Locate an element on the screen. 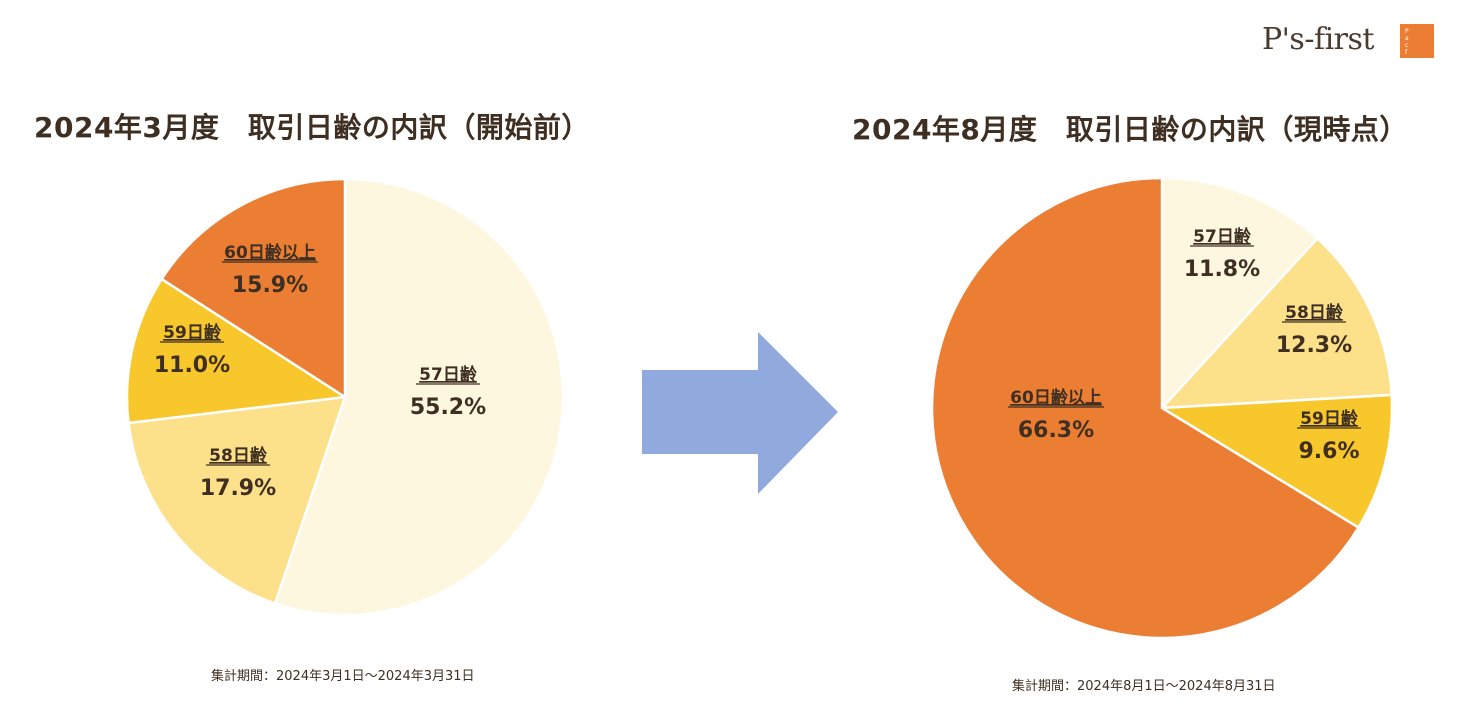 The image size is (1484, 712). pie-slice-57-march is located at coordinates (419, 397).